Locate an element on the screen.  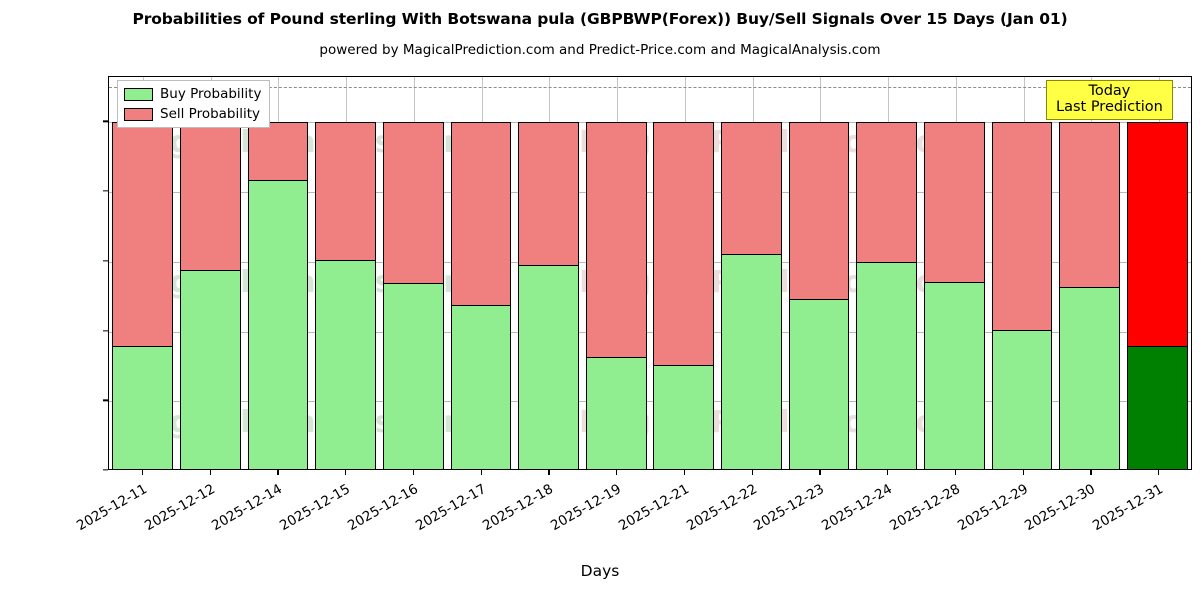
legend-label-sell: Sell Probability is located at coordinates (210, 114).